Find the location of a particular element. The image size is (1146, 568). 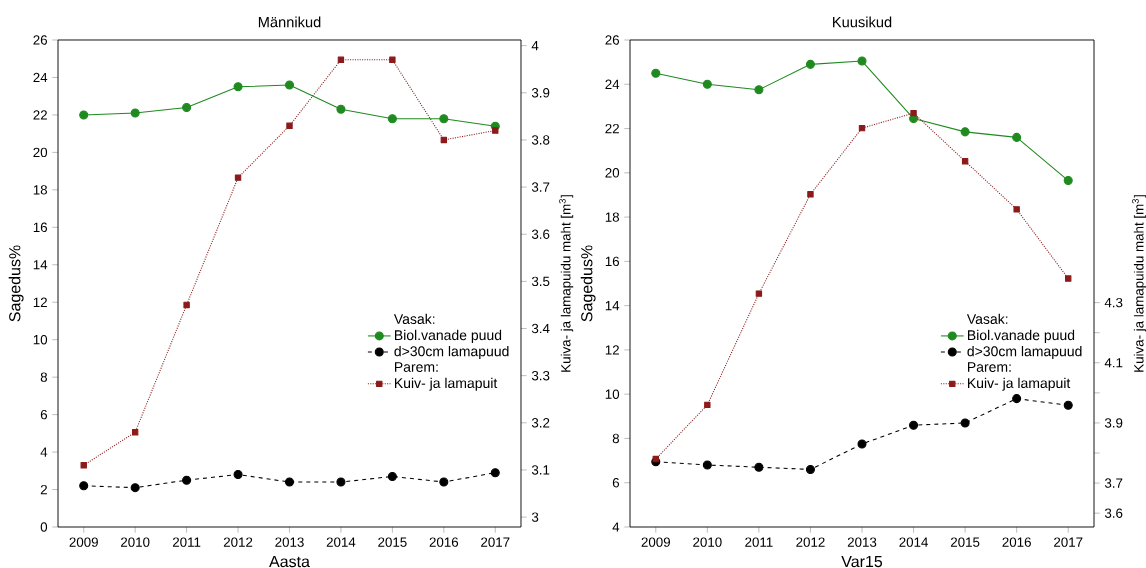

y2-tick-label: 3.6 is located at coordinates (1113, 513).